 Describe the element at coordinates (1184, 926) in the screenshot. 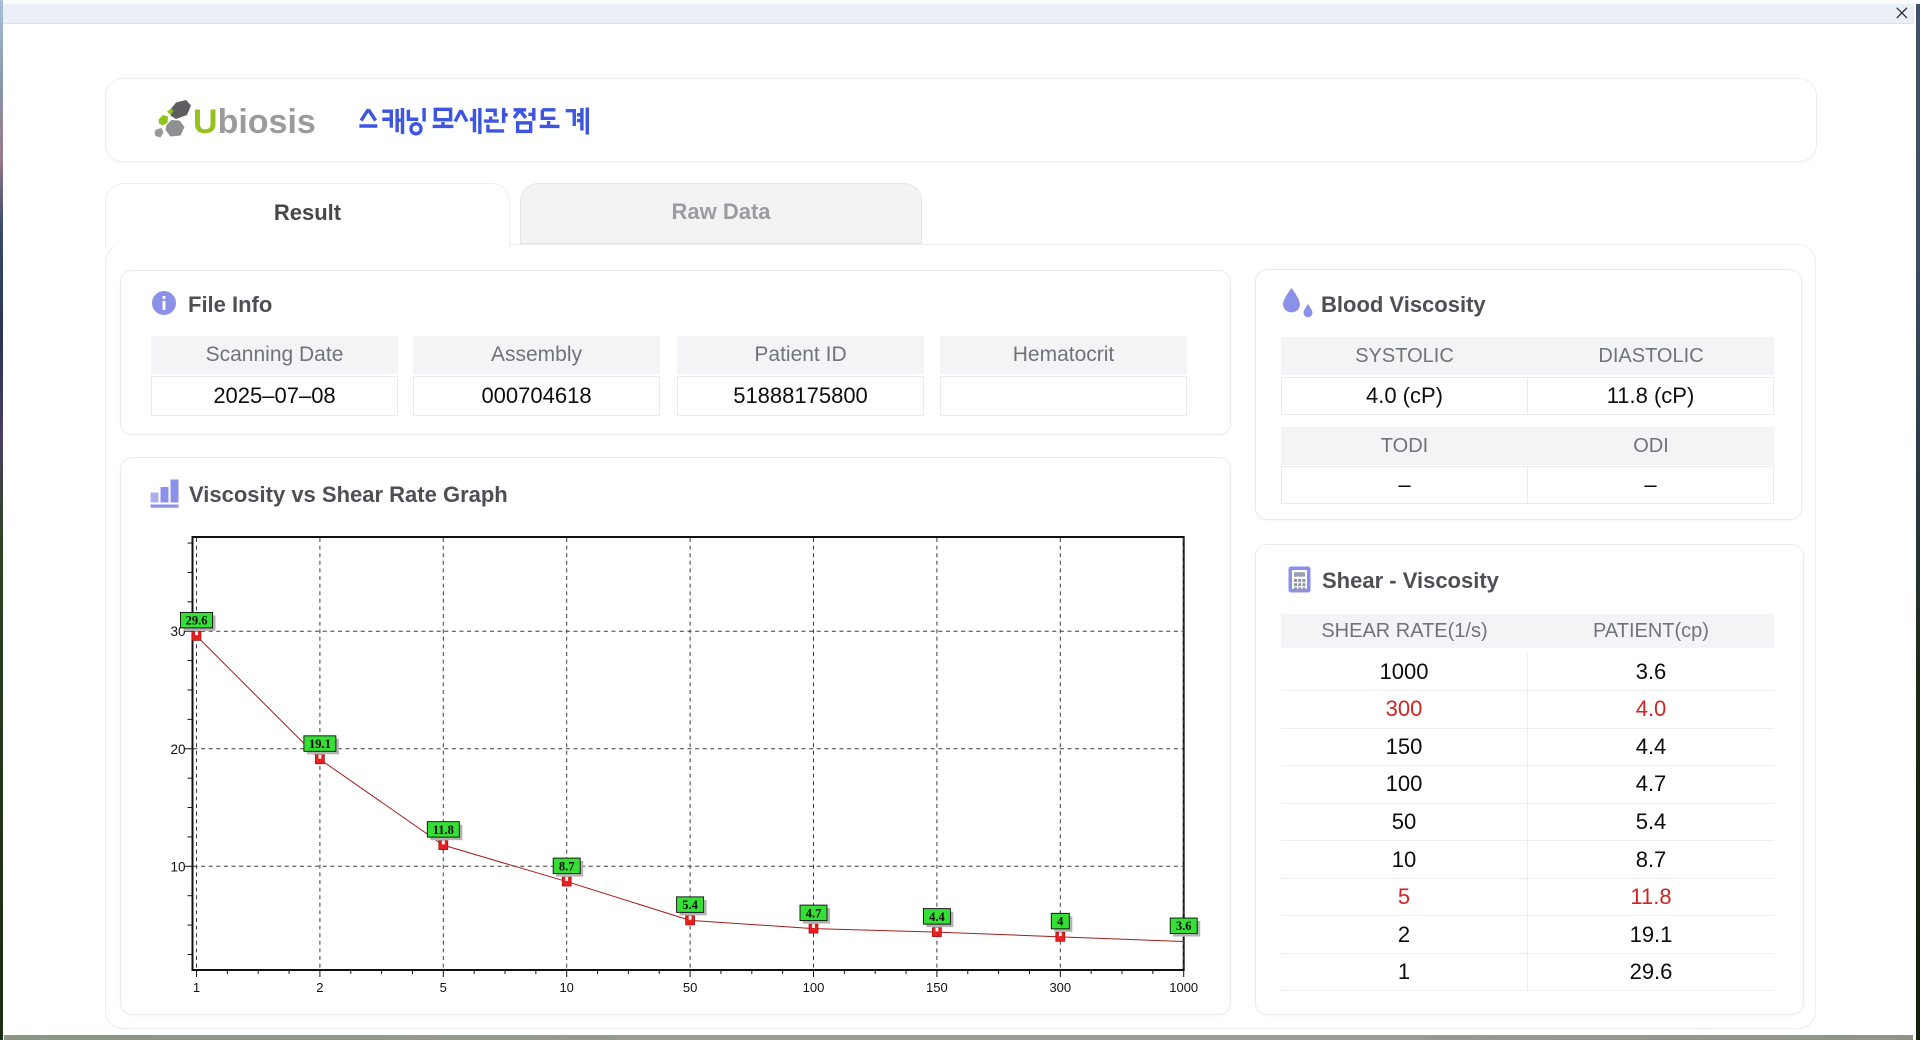

I see `svg-text: 3.6` at that location.